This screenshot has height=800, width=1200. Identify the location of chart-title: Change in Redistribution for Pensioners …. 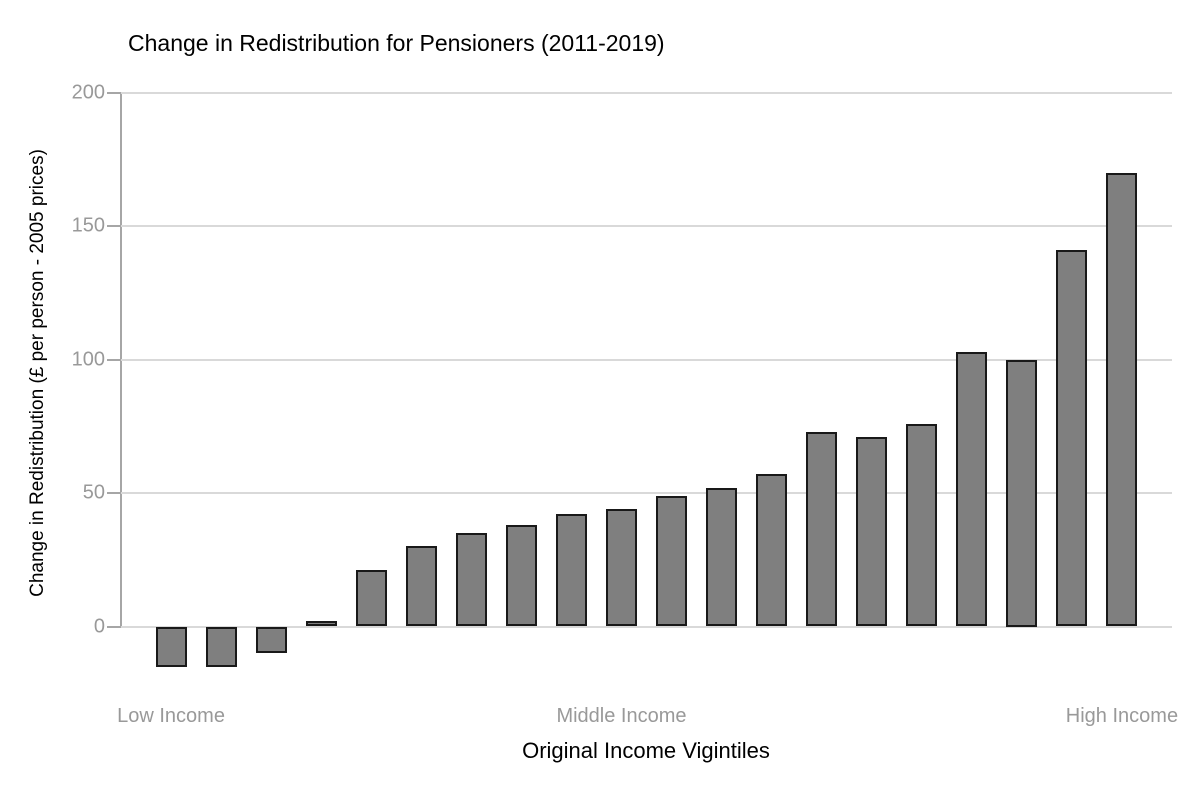
(396, 43).